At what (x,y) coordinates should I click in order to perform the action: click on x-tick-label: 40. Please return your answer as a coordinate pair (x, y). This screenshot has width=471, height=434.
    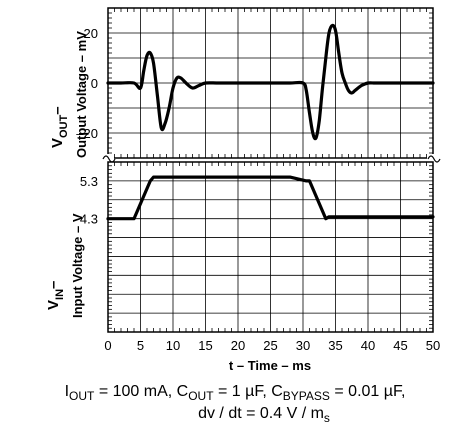
    Looking at the image, I should click on (368, 345).